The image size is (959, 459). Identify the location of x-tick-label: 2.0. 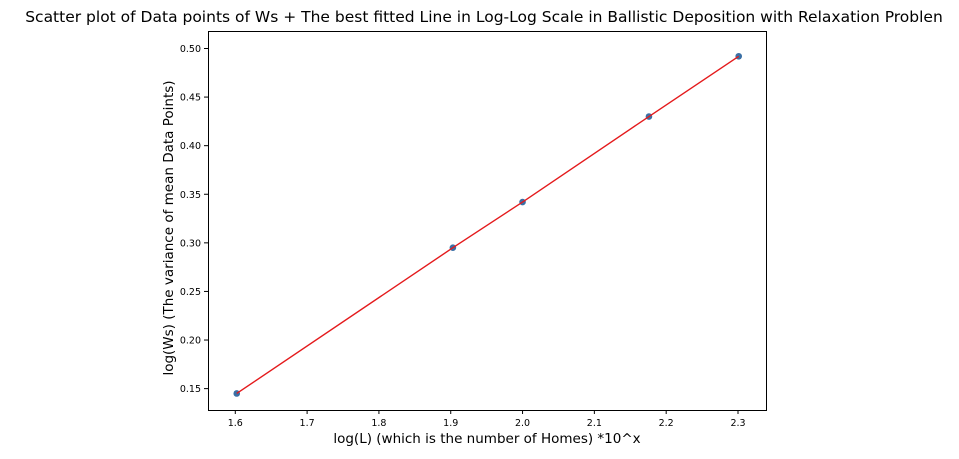
(522, 423).